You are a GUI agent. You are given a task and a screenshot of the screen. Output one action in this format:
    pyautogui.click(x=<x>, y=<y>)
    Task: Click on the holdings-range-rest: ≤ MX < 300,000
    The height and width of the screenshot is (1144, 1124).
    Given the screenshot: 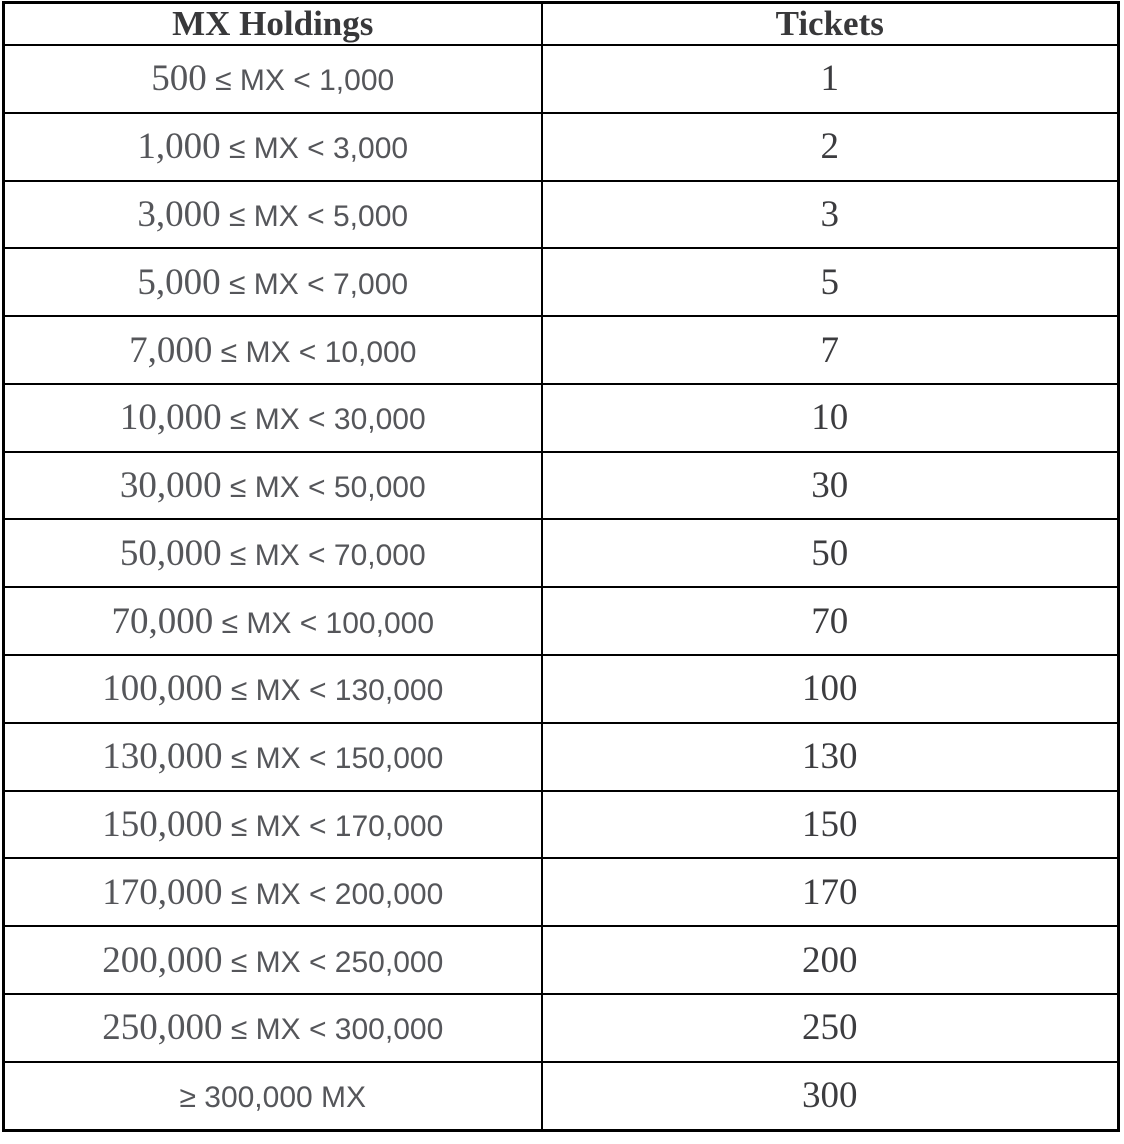 What is the action you would take?
    pyautogui.click(x=333, y=1030)
    